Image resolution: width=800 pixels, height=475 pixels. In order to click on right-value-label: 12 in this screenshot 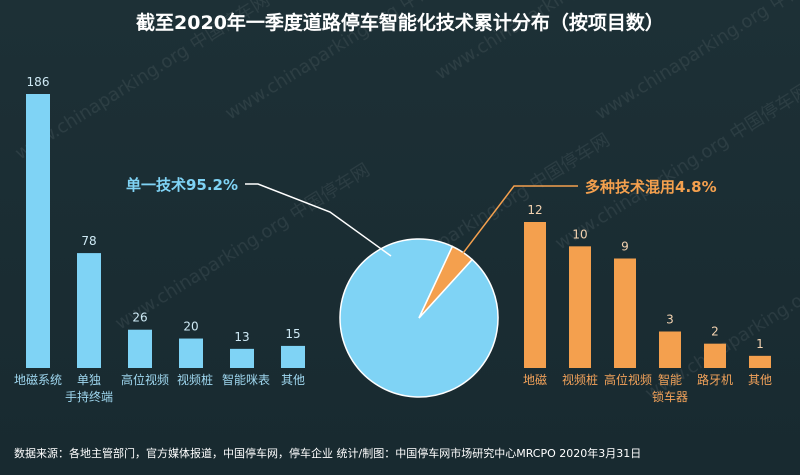, I will do `click(534, 210)`.